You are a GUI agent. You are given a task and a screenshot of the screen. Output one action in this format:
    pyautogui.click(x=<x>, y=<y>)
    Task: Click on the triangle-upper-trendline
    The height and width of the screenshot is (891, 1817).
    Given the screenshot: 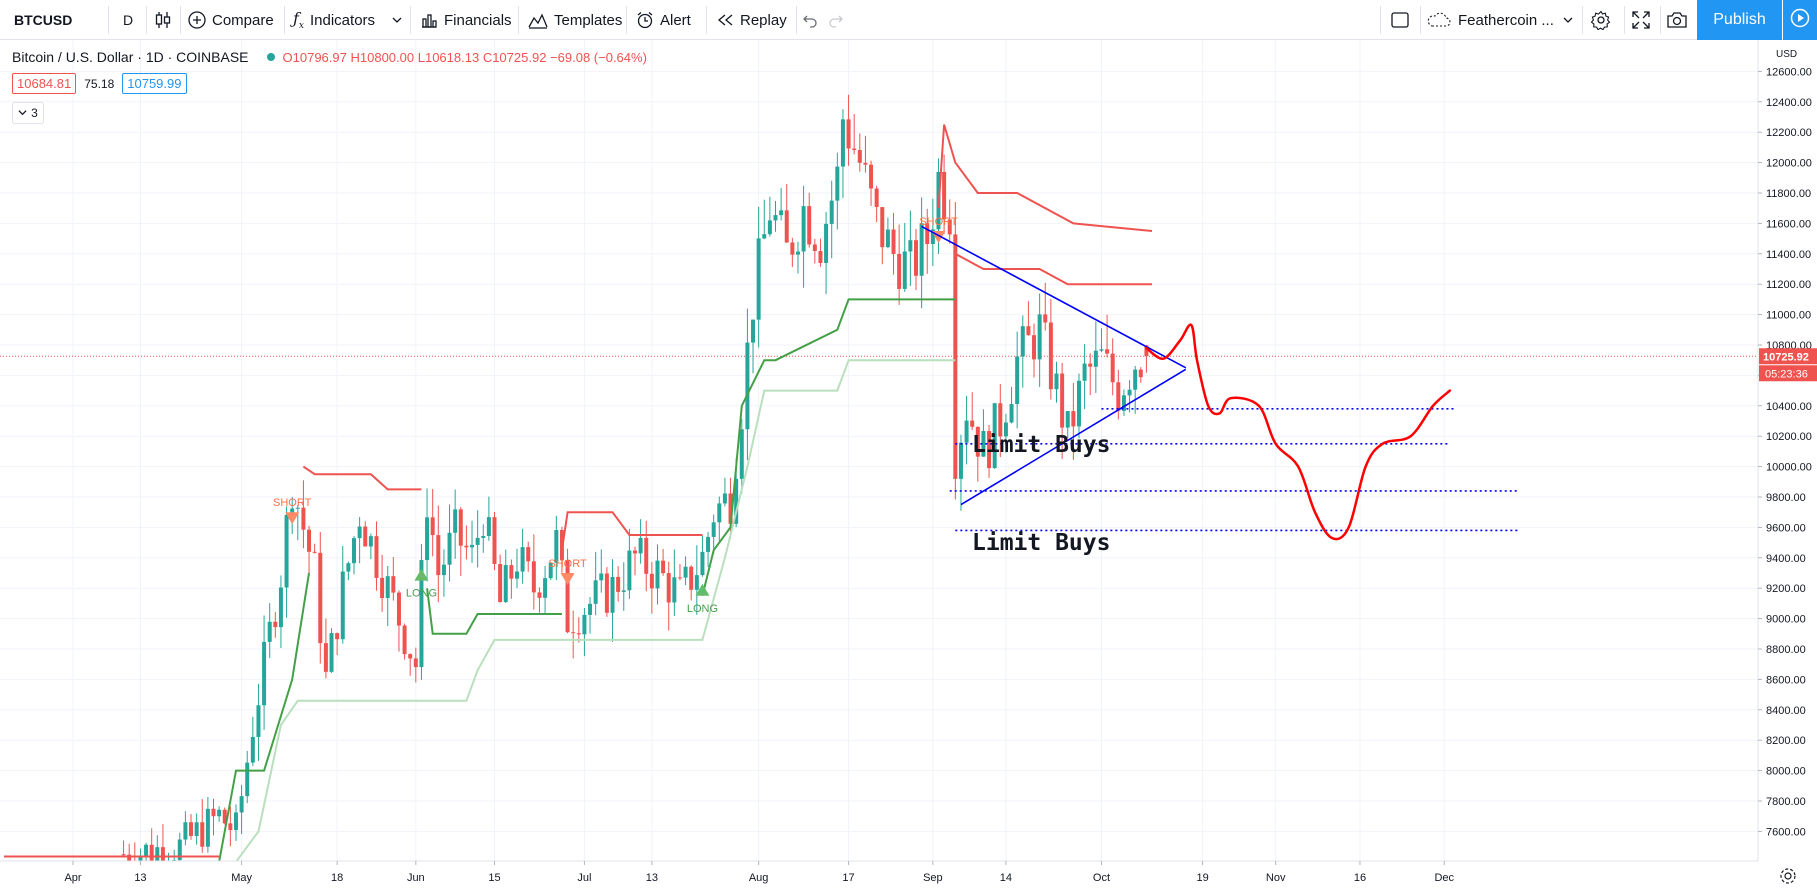 What is the action you would take?
    pyautogui.click(x=1054, y=297)
    